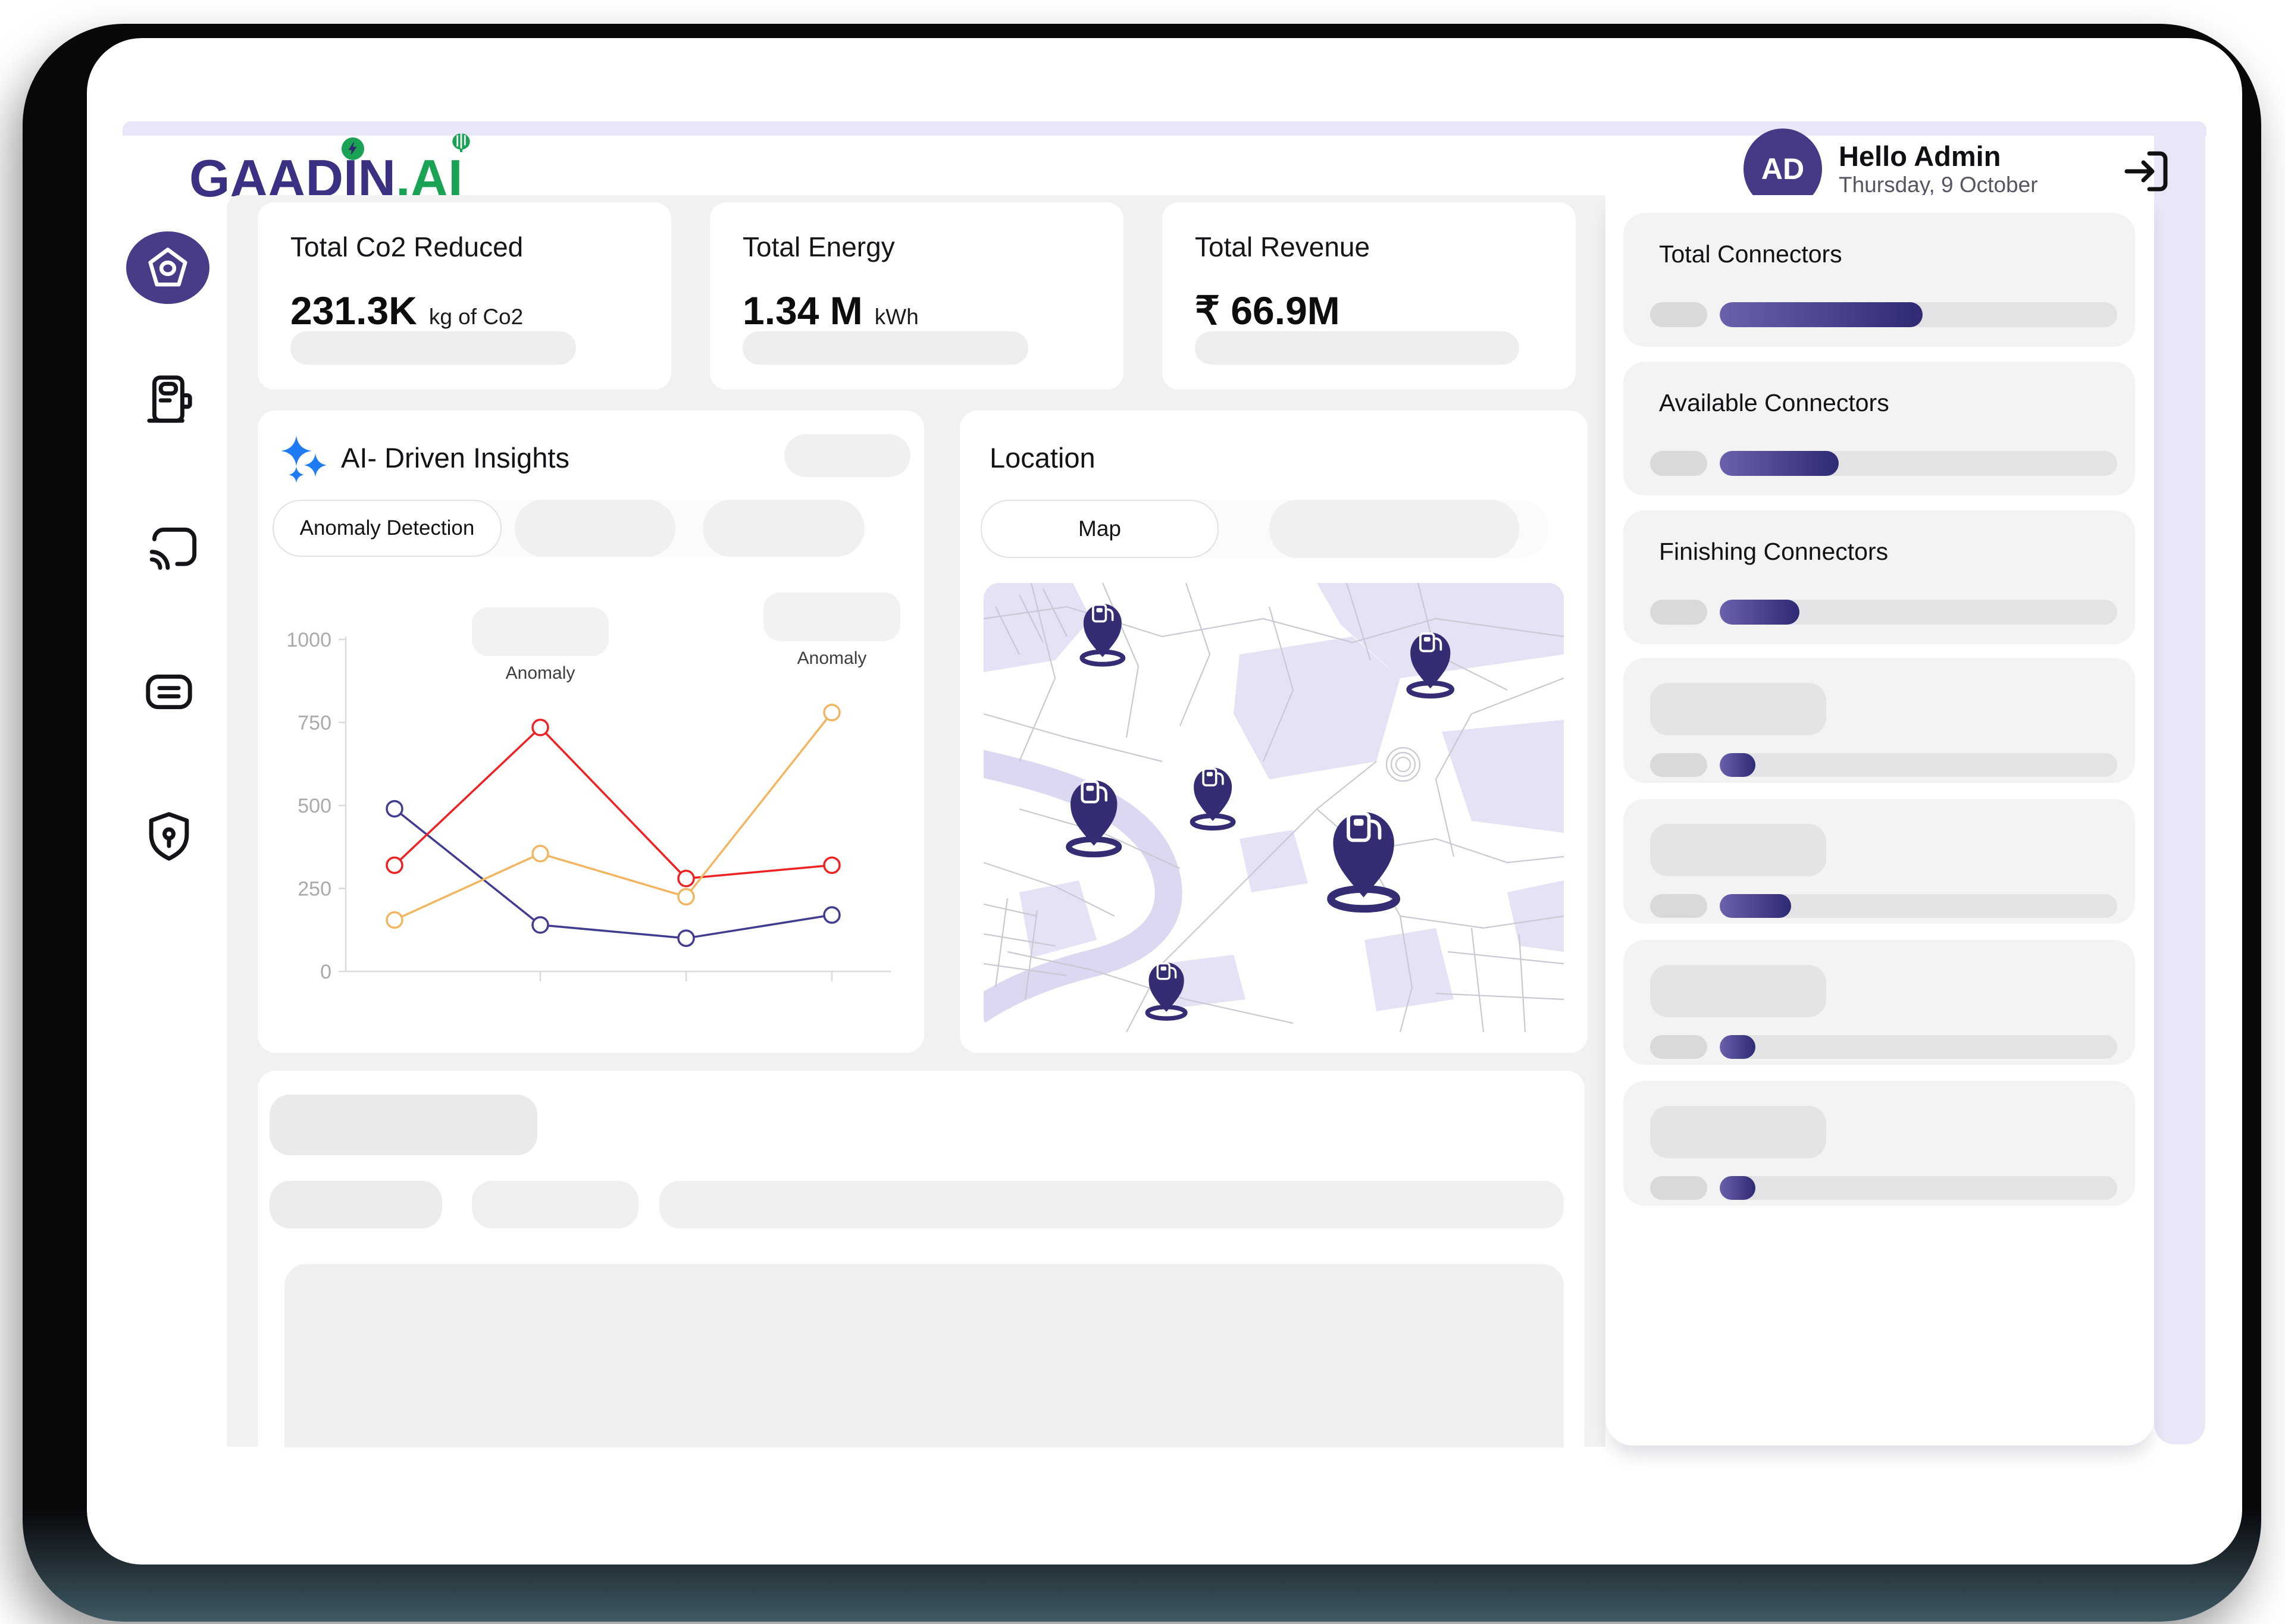  I want to click on charging-station-icon, so click(169, 399).